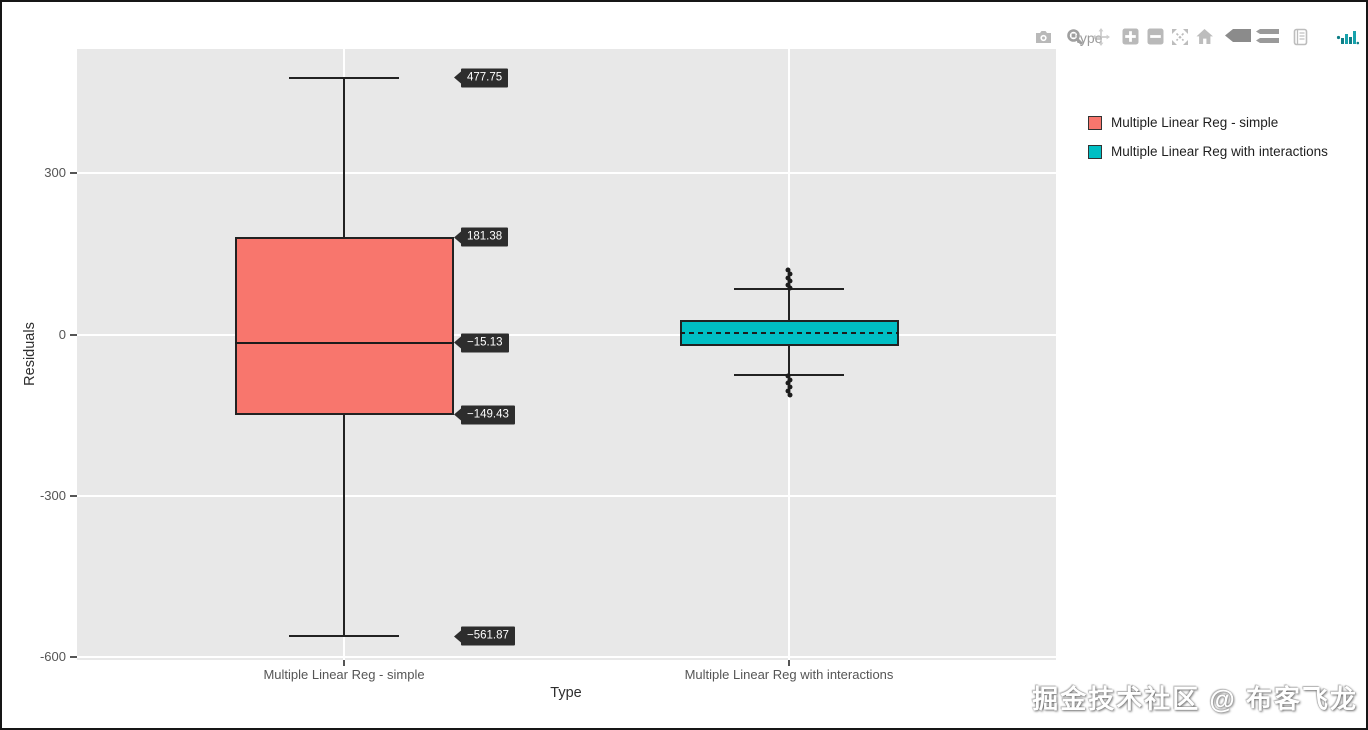 The width and height of the screenshot is (1368, 730). What do you see at coordinates (488, 636) in the screenshot?
I see `annotation-tag: −561.87` at bounding box center [488, 636].